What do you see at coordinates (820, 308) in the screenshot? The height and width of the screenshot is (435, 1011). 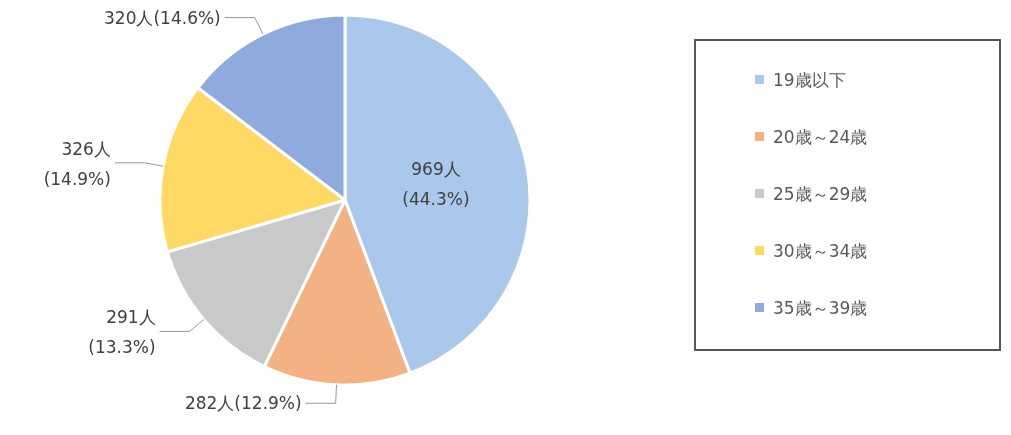 I see `legend-label: 35歳～39歳` at bounding box center [820, 308].